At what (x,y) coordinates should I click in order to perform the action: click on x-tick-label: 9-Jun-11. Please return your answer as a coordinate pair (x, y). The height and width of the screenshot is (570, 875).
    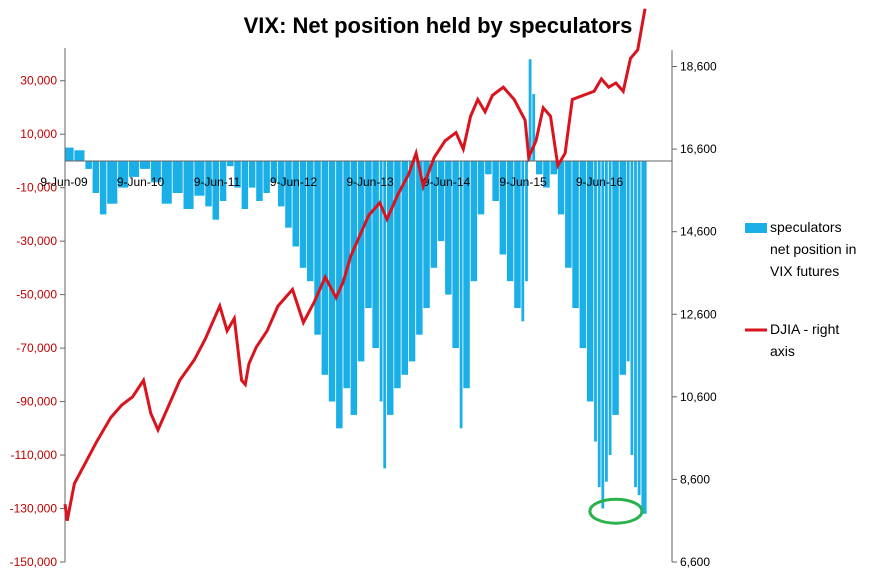
    Looking at the image, I should click on (217, 182).